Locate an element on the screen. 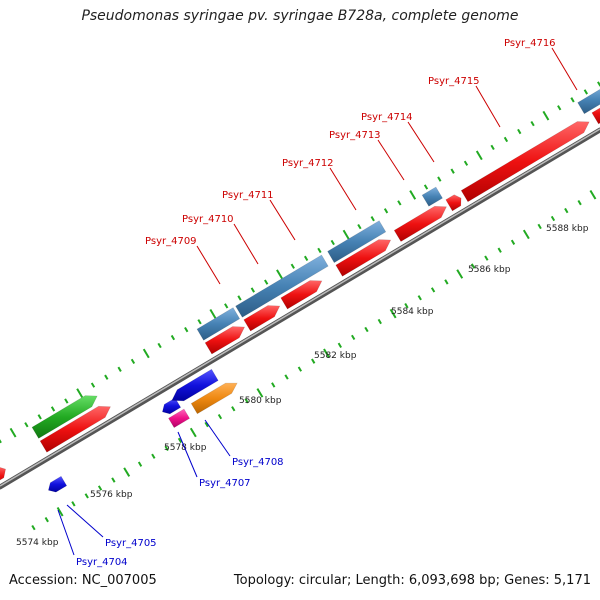 This screenshot has height=600, width=600. cds-green-block is located at coordinates (64, 417).